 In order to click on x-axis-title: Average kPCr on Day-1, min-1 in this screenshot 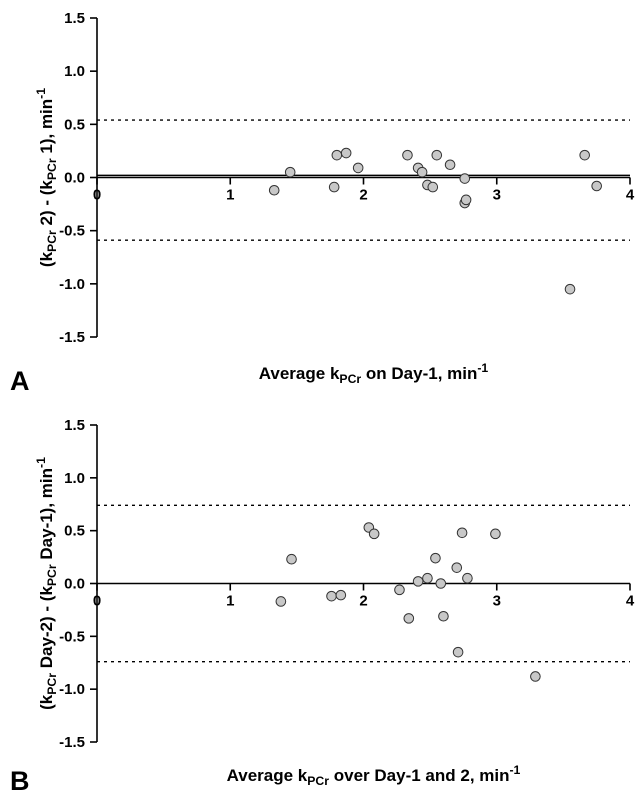, I will do `click(374, 373)`.